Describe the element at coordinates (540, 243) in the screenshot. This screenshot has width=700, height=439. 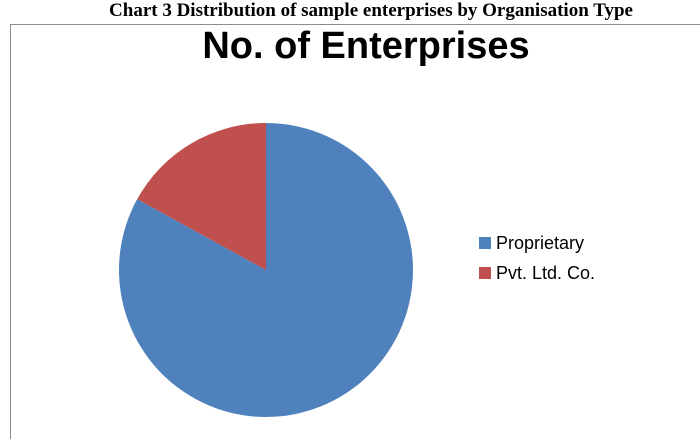
I see `legend-label-proprietary: Proprietary` at that location.